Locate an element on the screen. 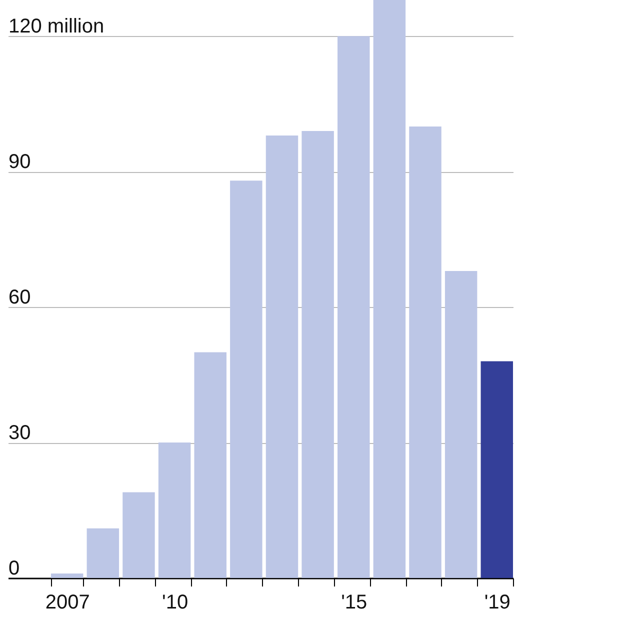  y-tick-label: 120 million is located at coordinates (56, 27).